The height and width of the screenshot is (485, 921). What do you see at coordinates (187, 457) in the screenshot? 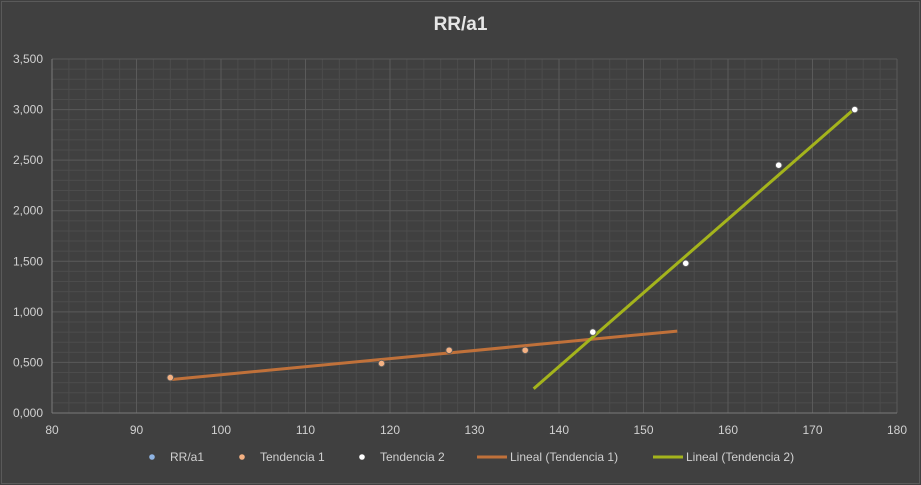
I see `legend-label: RR/a1` at bounding box center [187, 457].